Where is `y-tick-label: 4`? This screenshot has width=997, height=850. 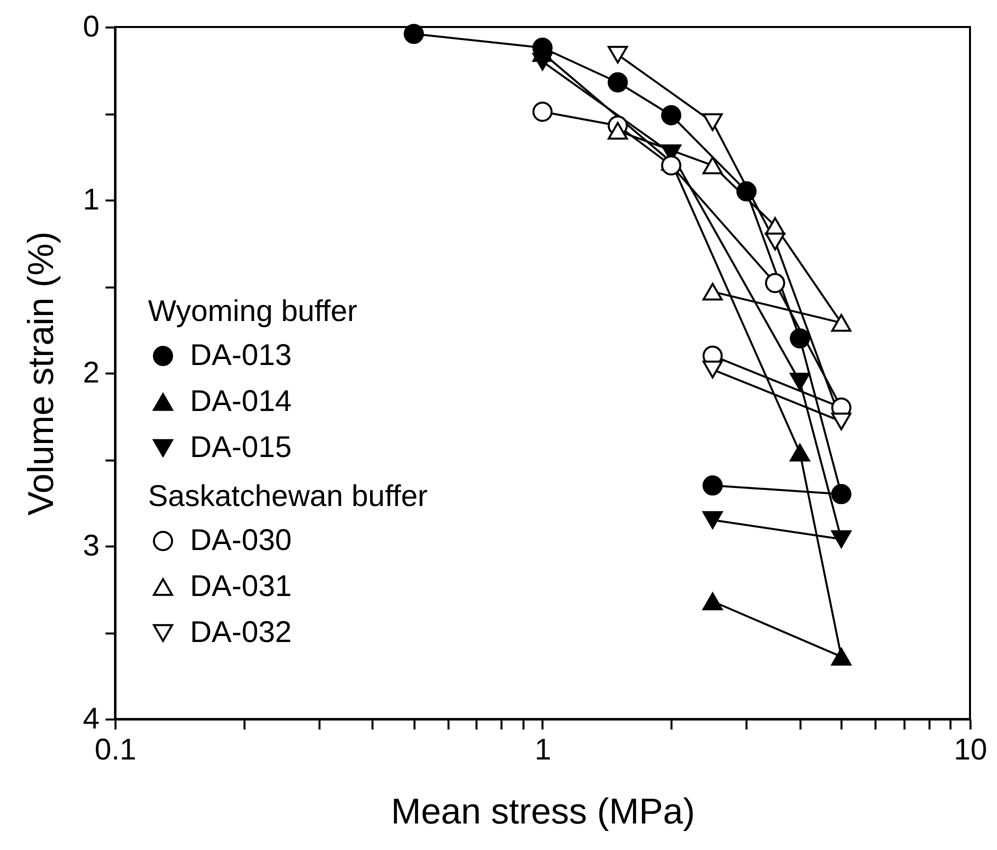 y-tick-label: 4 is located at coordinates (91, 719).